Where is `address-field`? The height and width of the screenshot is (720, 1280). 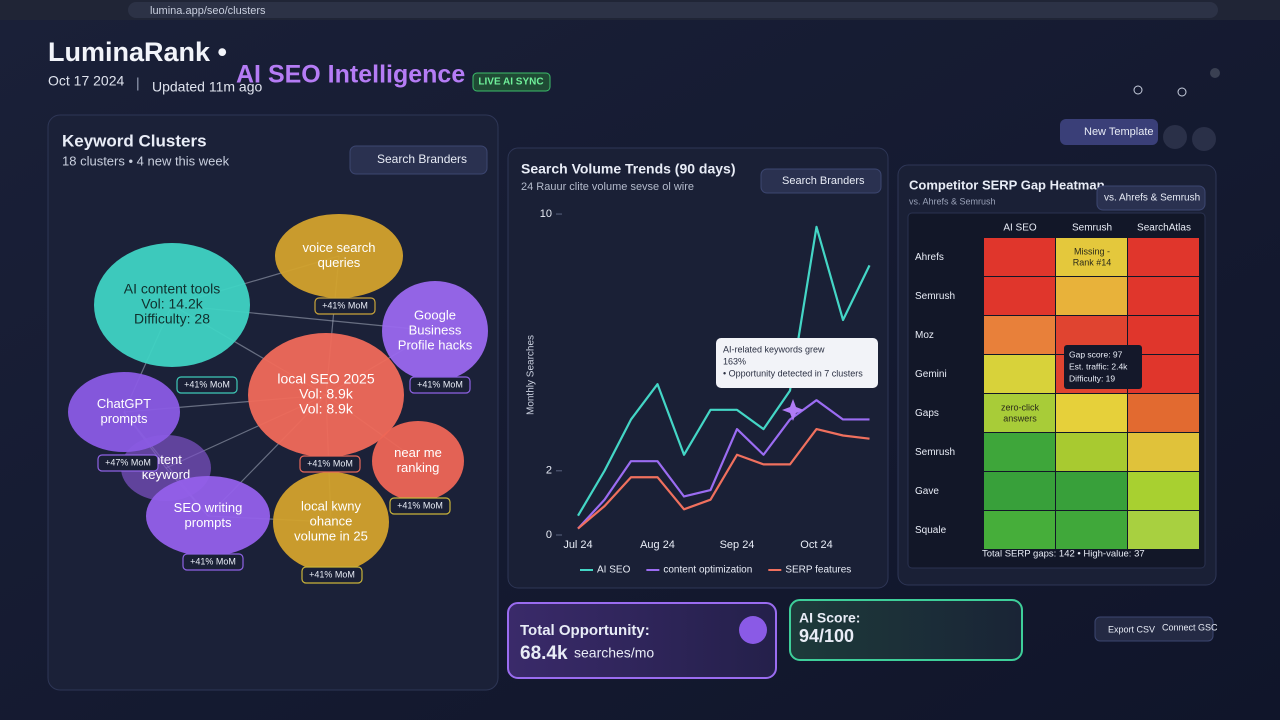 address-field is located at coordinates (673, 10).